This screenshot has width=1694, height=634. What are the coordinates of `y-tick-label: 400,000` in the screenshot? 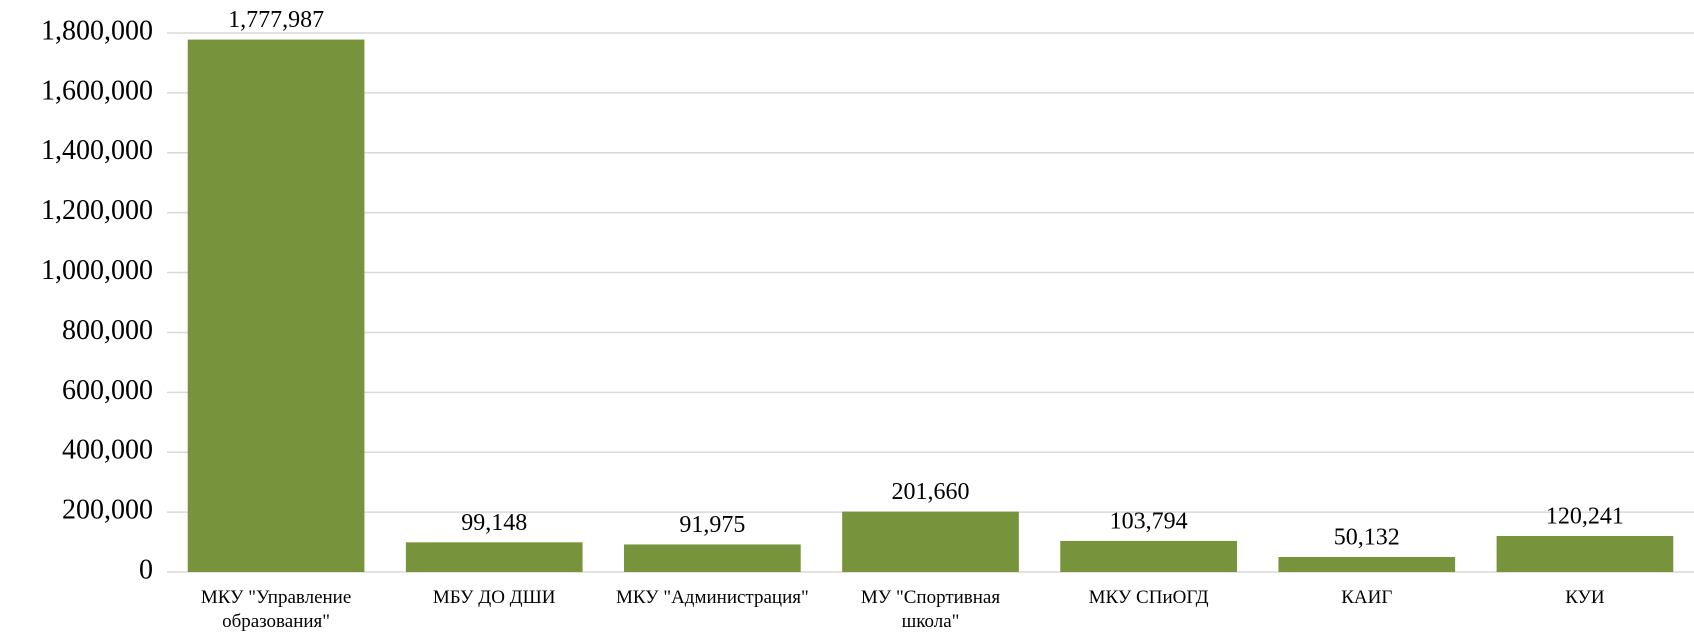 It's located at (107, 450).